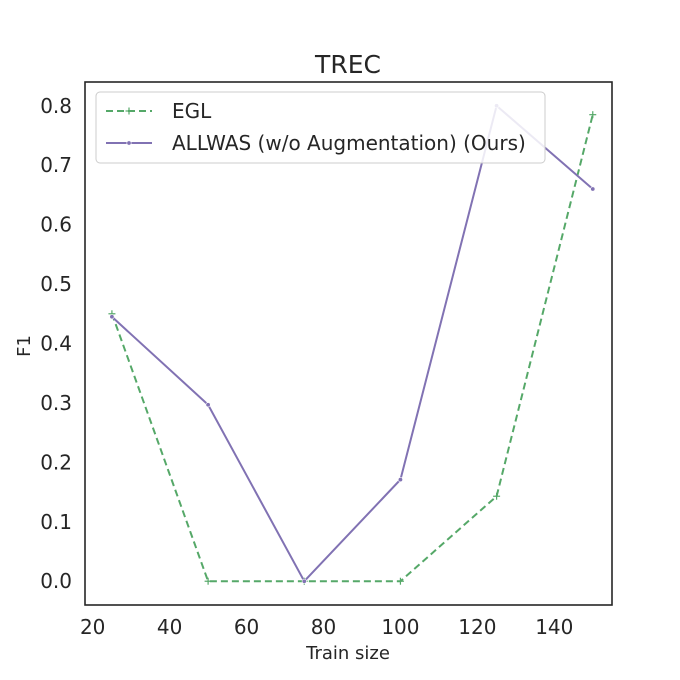 This screenshot has height=680, width=680. Describe the element at coordinates (56, 462) in the screenshot. I see `y-tick-label: 0.2` at that location.